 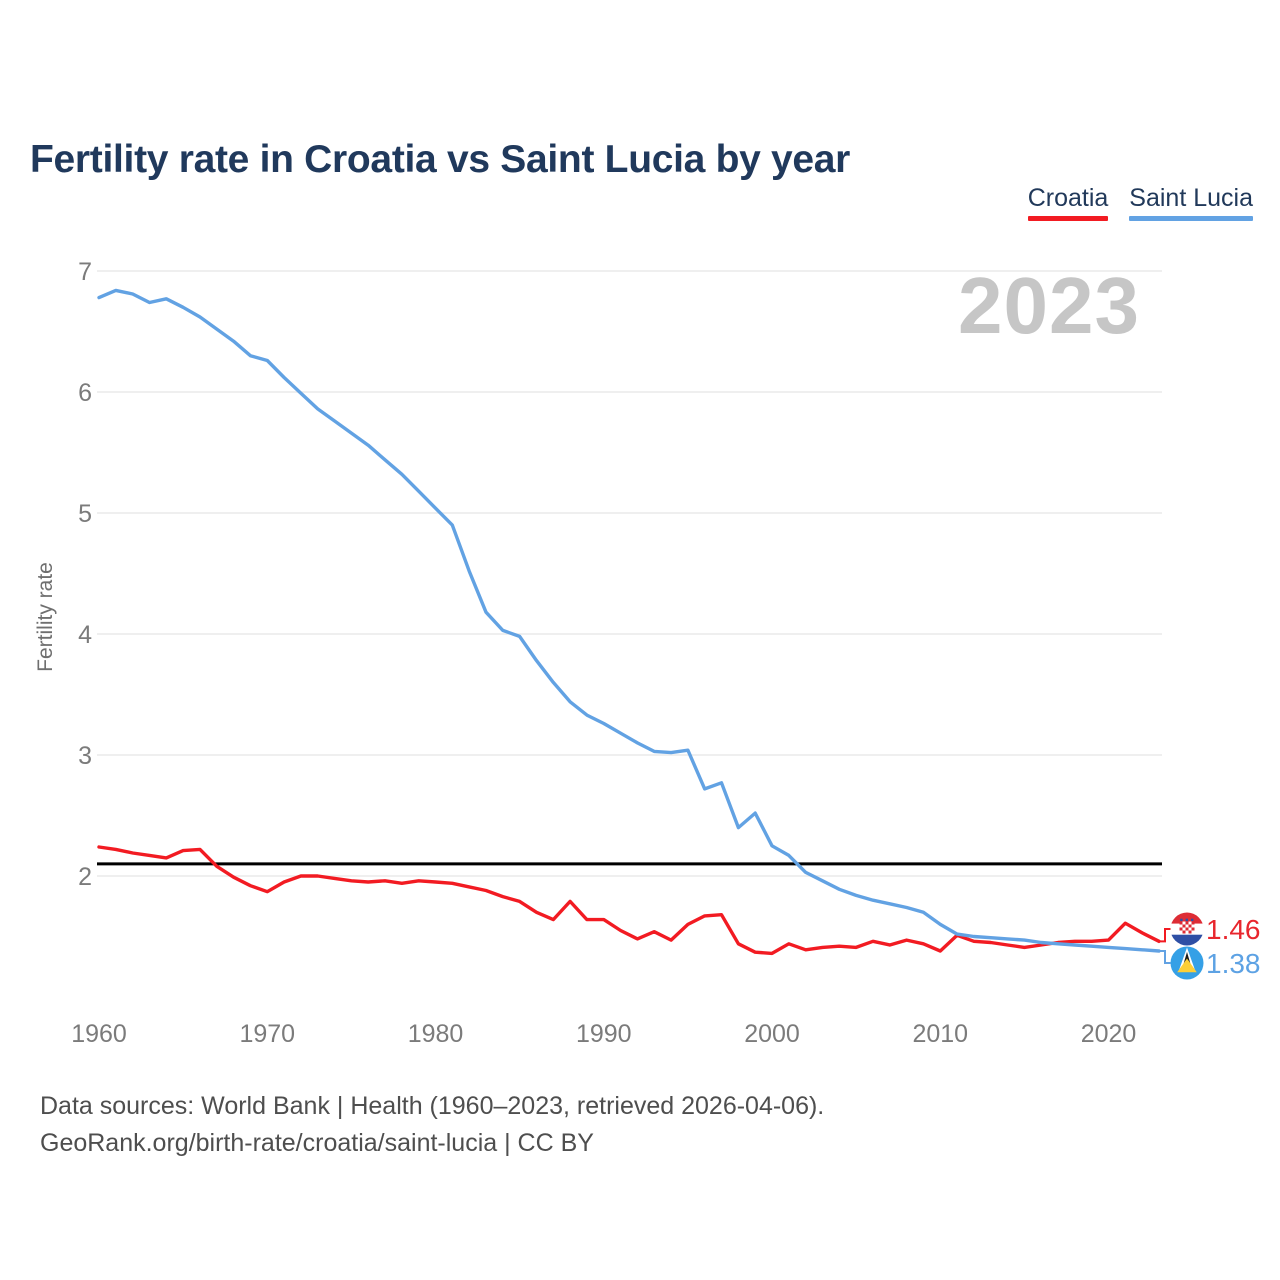 What do you see at coordinates (436, 1034) in the screenshot?
I see `x-tick-label: 1980` at bounding box center [436, 1034].